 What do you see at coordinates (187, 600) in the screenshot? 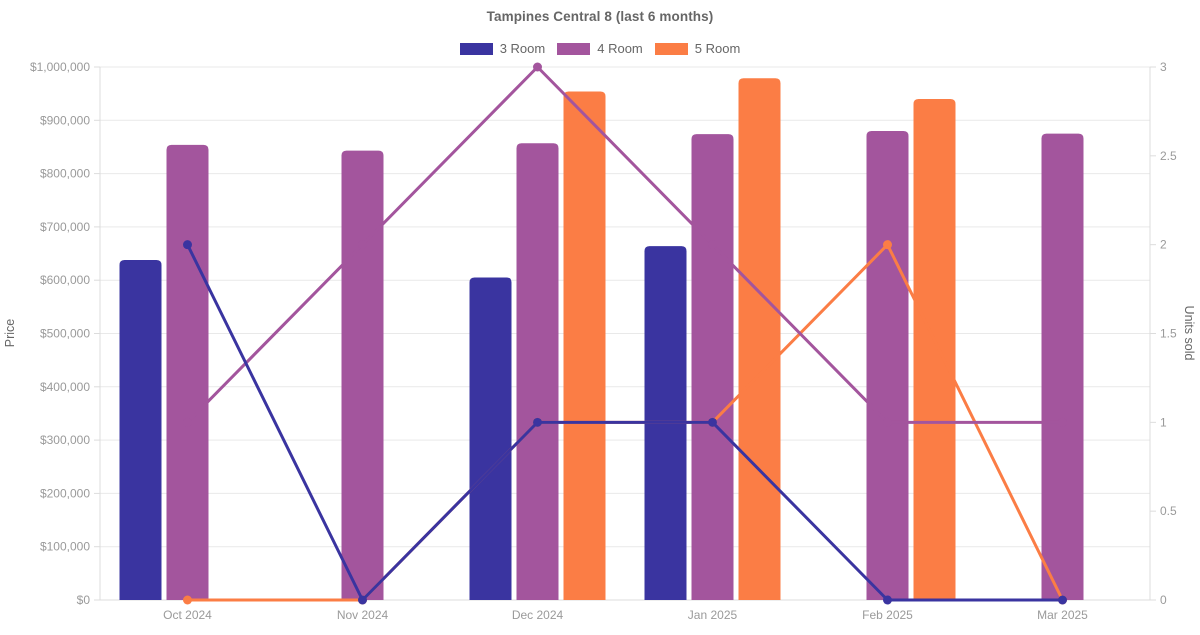
I see `point-5-room-oct-2024` at bounding box center [187, 600].